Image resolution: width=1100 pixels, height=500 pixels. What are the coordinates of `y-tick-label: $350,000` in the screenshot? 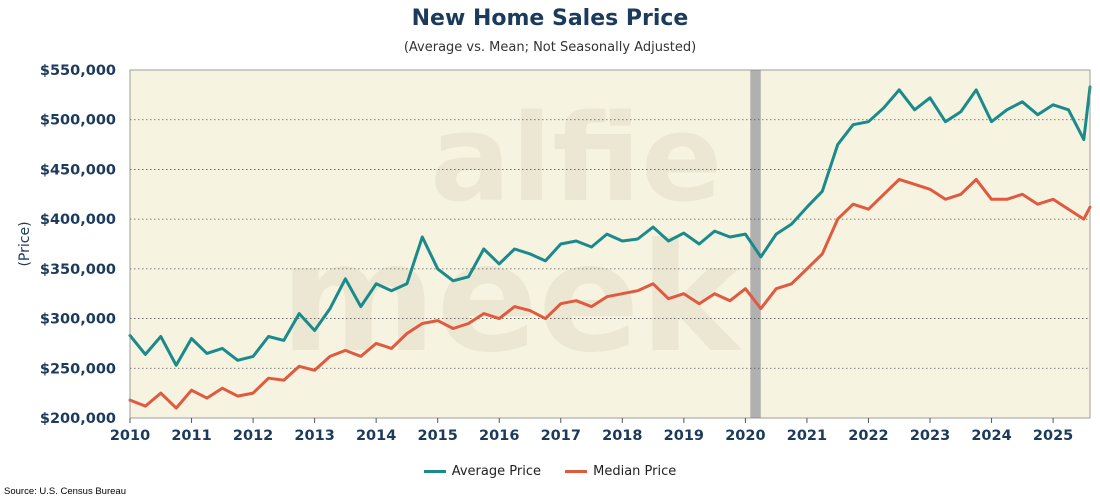 It's located at (78, 270).